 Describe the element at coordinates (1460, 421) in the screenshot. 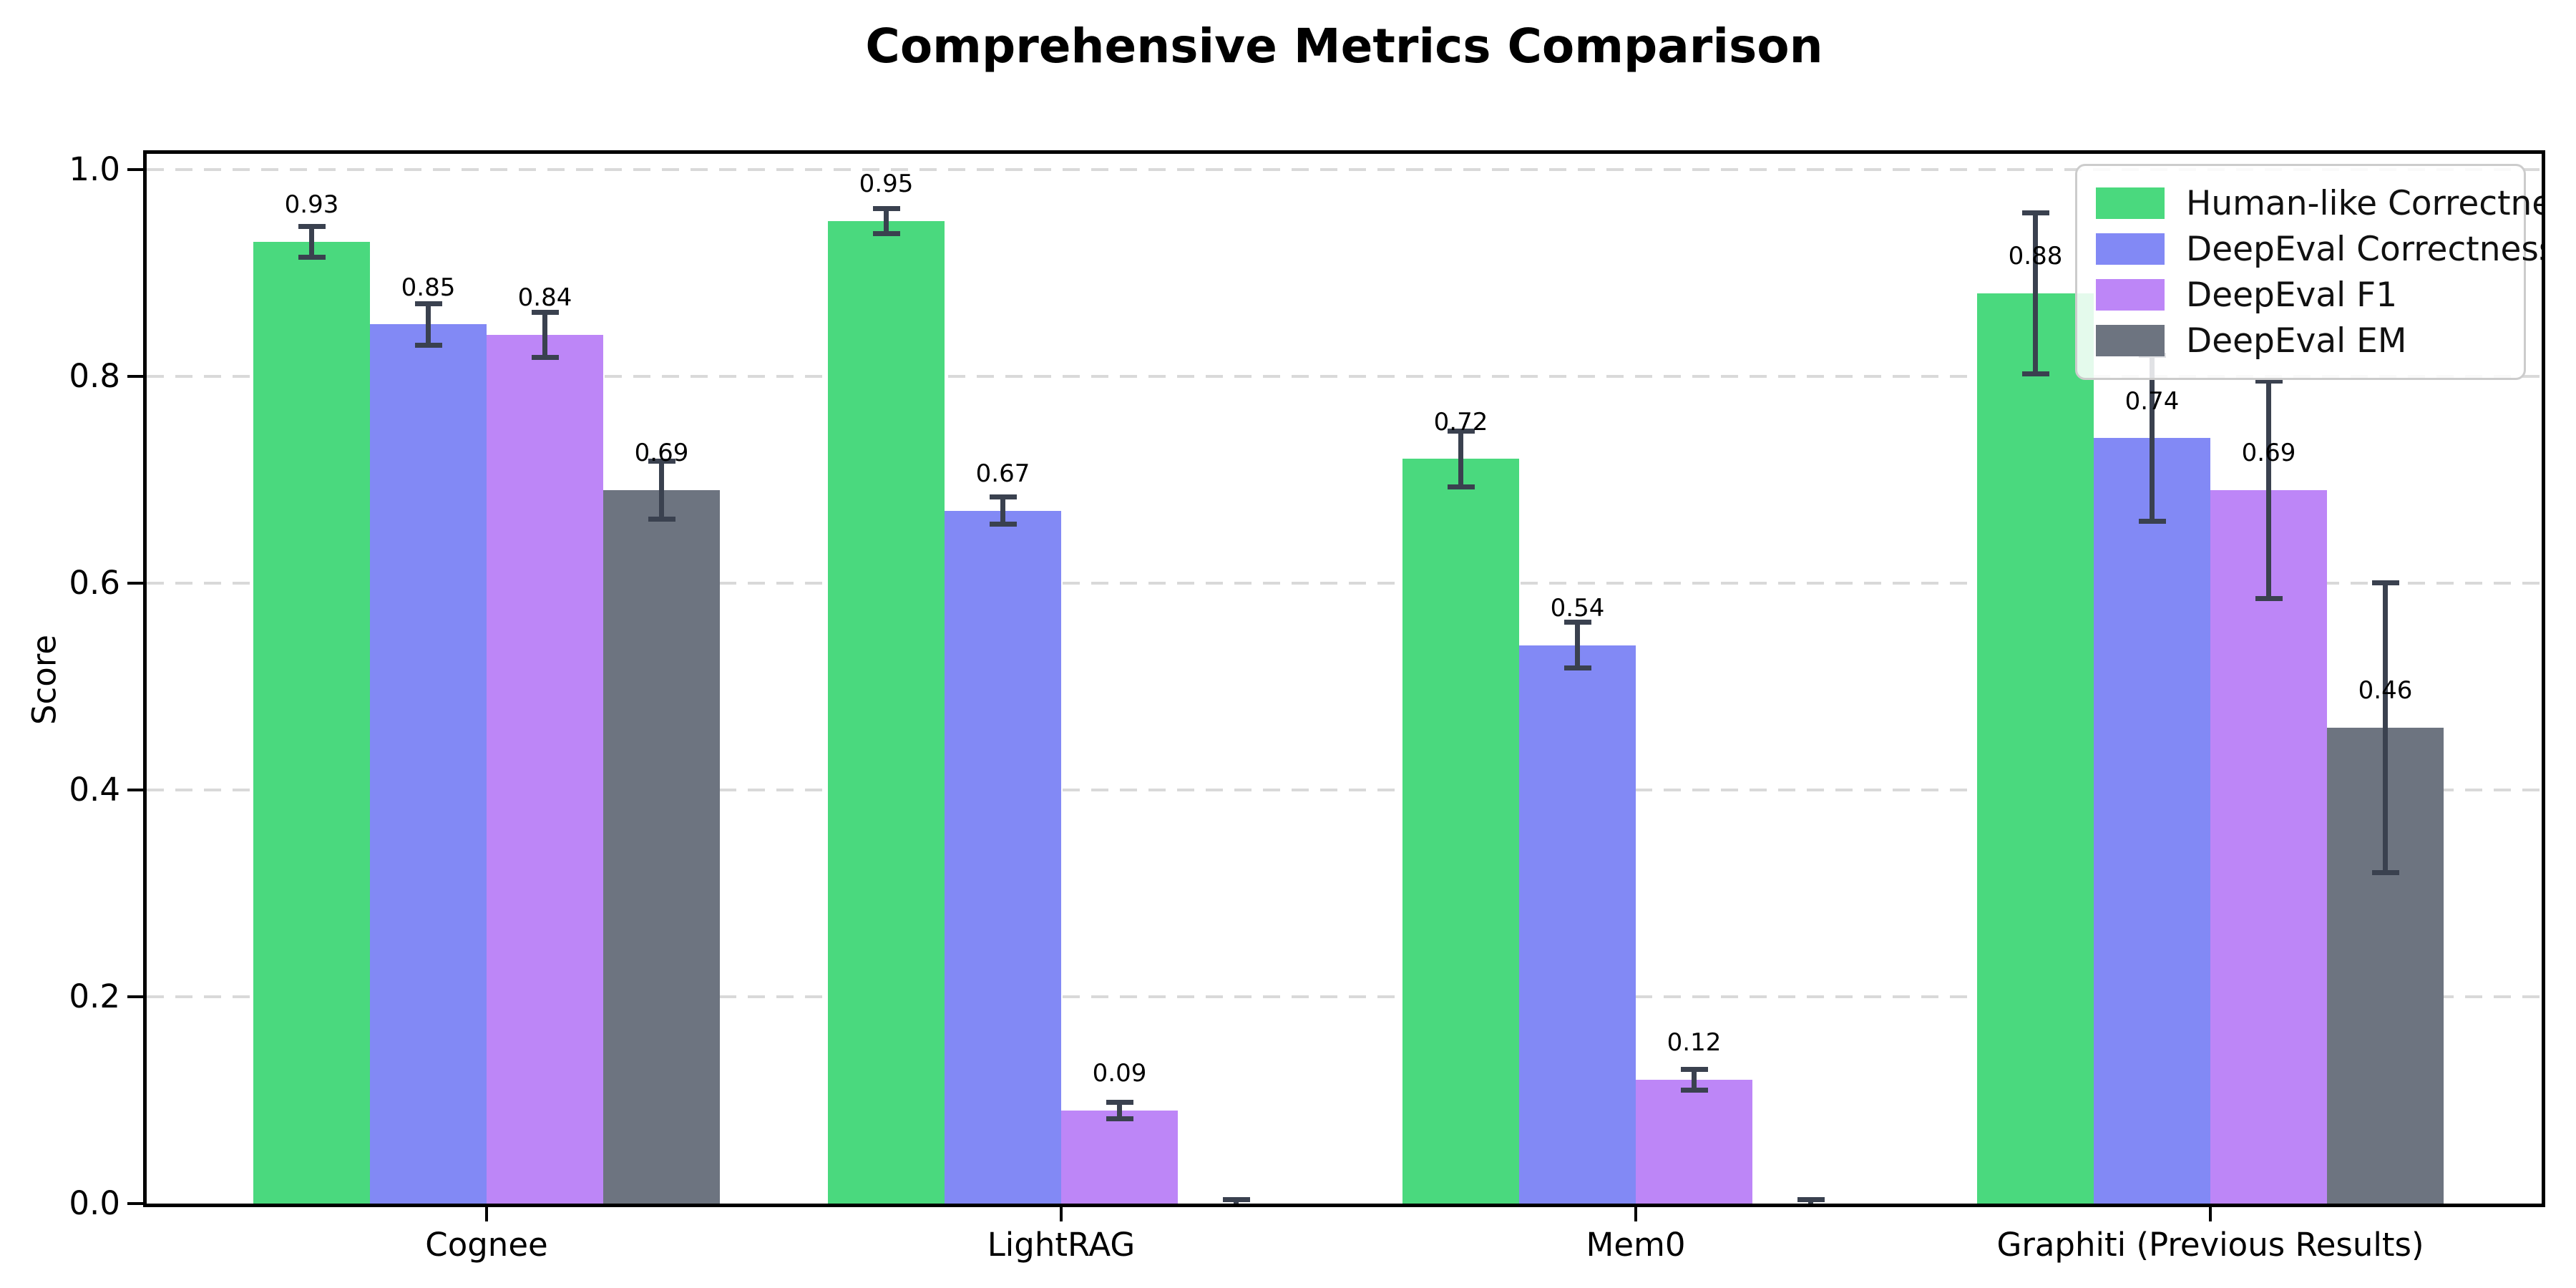

I see `bar-value-label: 0.72` at that location.